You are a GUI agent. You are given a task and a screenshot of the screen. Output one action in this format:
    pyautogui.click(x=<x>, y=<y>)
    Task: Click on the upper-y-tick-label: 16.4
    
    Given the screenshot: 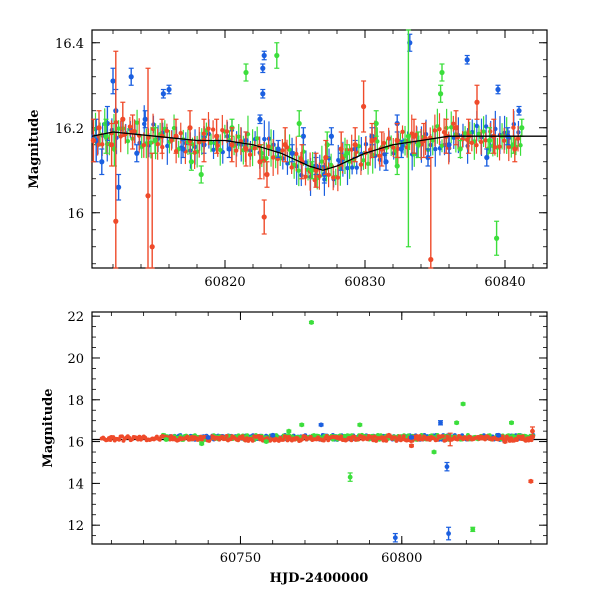 What is the action you would take?
    pyautogui.click(x=69, y=44)
    